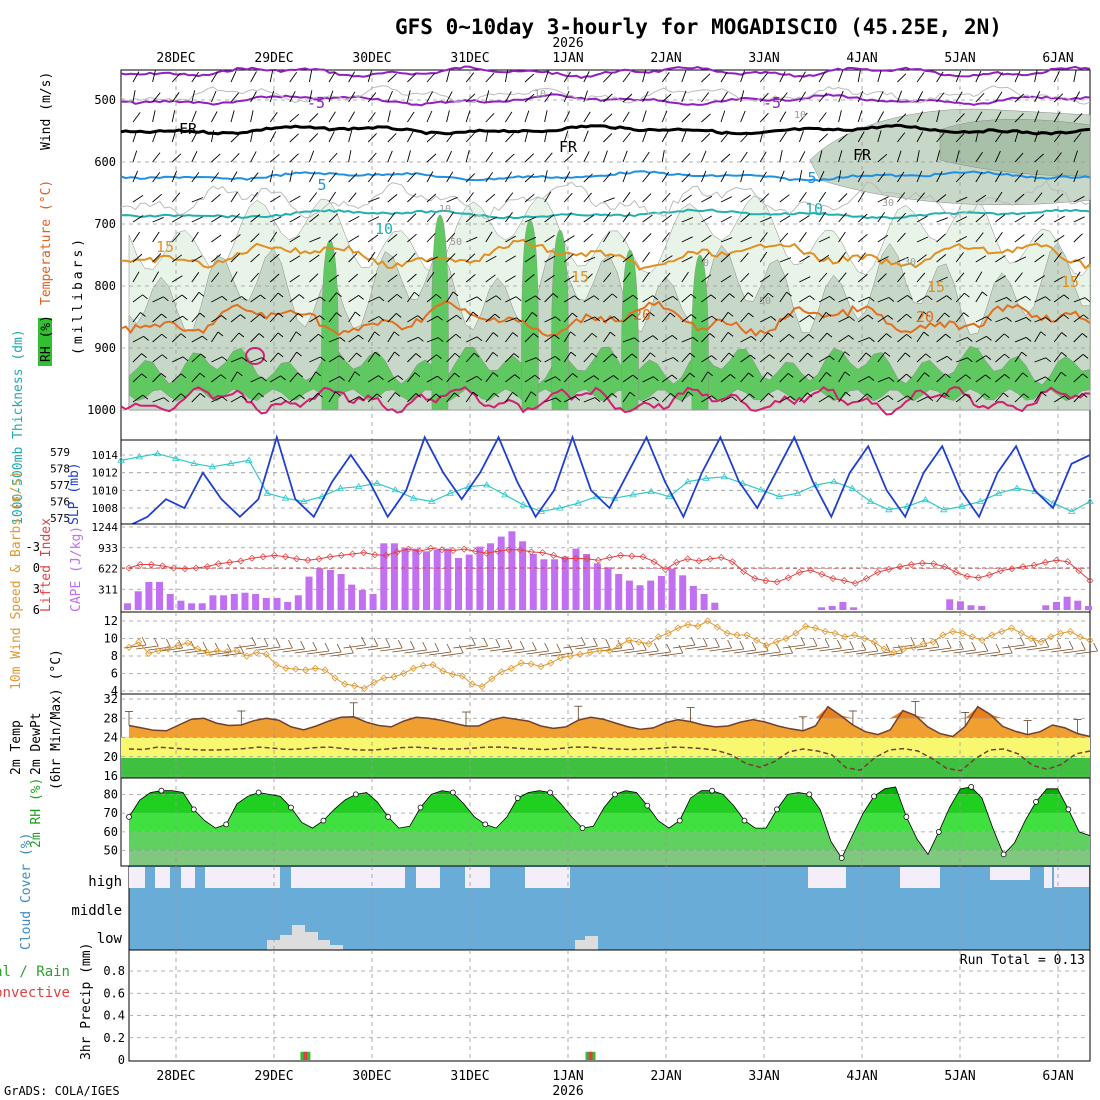 The image size is (1100, 1100). Describe the element at coordinates (432, 937) in the screenshot. I see `low-cloud-shading` at that location.